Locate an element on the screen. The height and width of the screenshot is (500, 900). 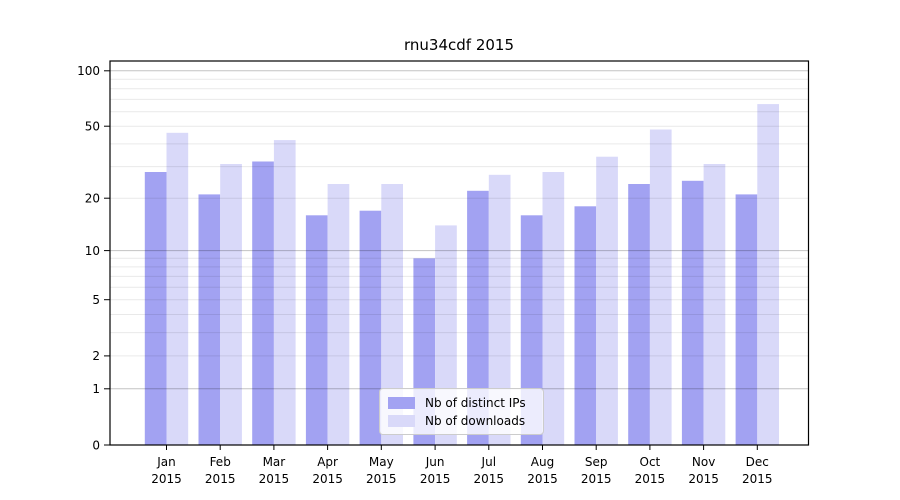
x-tick-label-month-may: May is located at coordinates (381, 462).